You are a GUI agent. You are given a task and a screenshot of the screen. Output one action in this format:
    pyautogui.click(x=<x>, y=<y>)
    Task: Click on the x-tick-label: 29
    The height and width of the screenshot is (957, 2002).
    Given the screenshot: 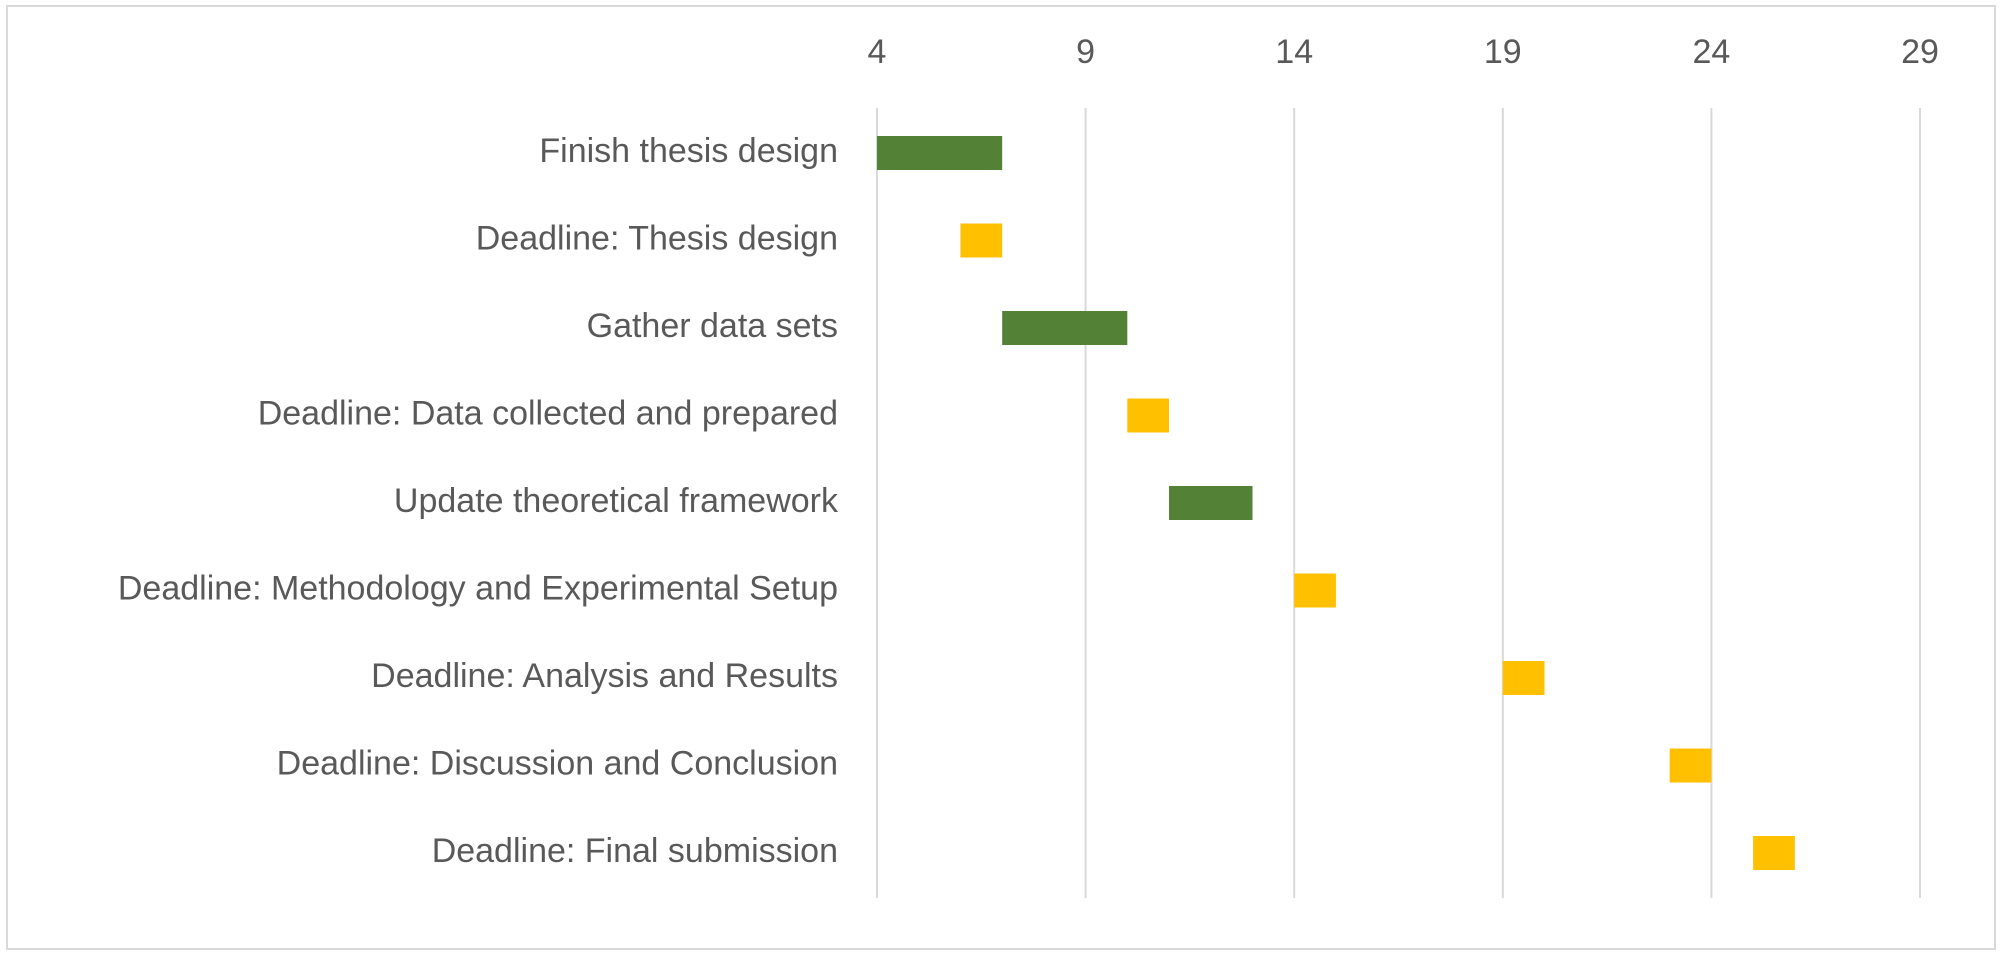 What is the action you would take?
    pyautogui.click(x=1920, y=52)
    